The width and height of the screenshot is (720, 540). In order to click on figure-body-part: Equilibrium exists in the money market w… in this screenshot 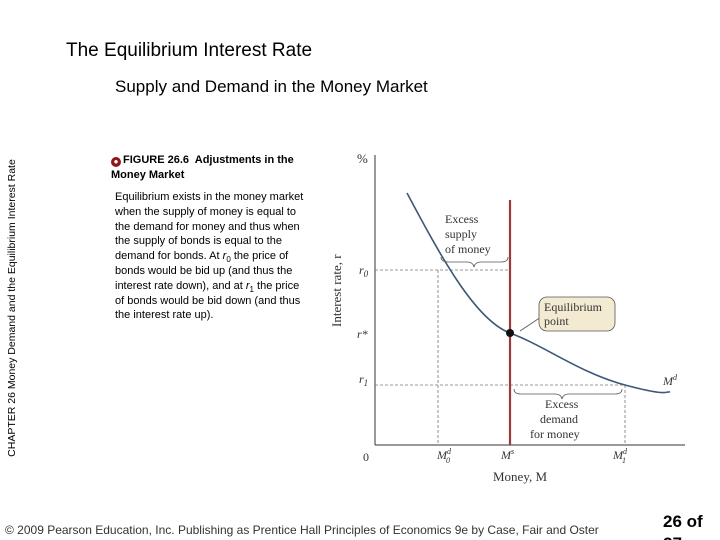, I will do `click(209, 227)`.